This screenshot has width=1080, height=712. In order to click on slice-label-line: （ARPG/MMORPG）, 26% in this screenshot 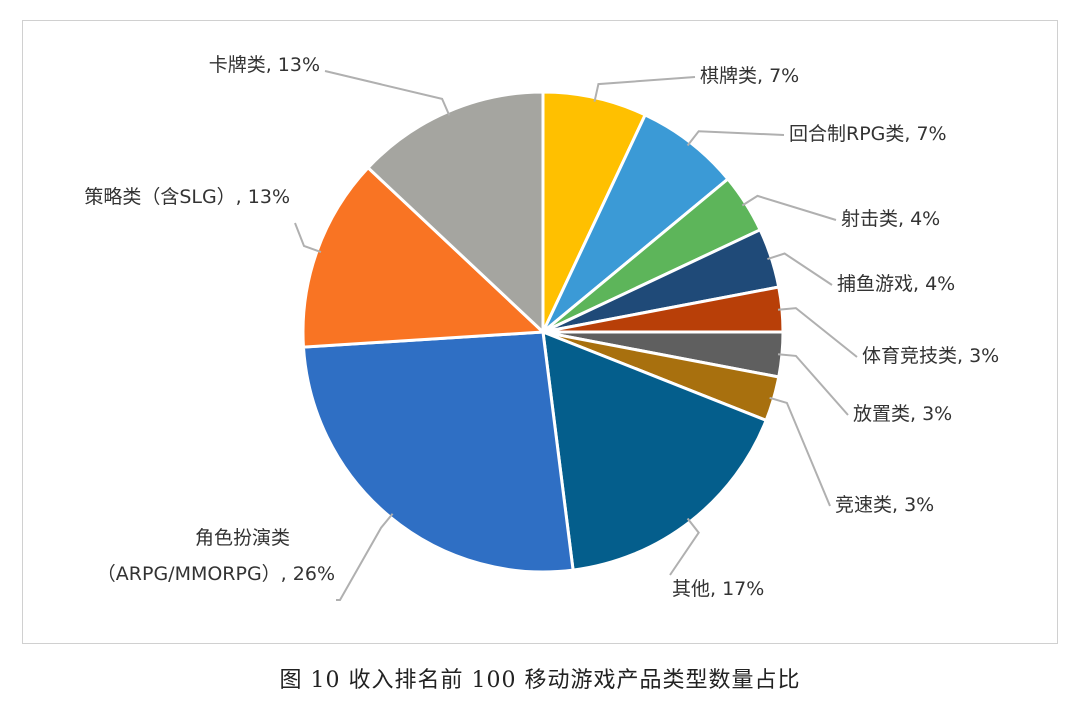, I will do `click(216, 574)`.